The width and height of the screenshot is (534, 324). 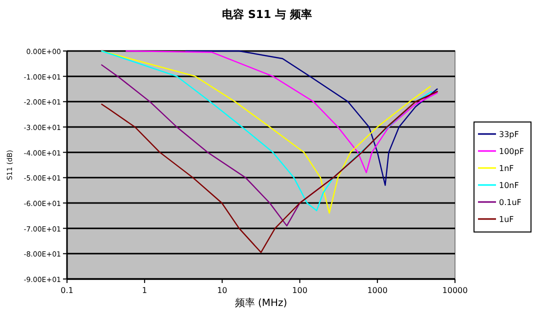 I want to click on legend-label: 0.1uF, so click(x=510, y=202).